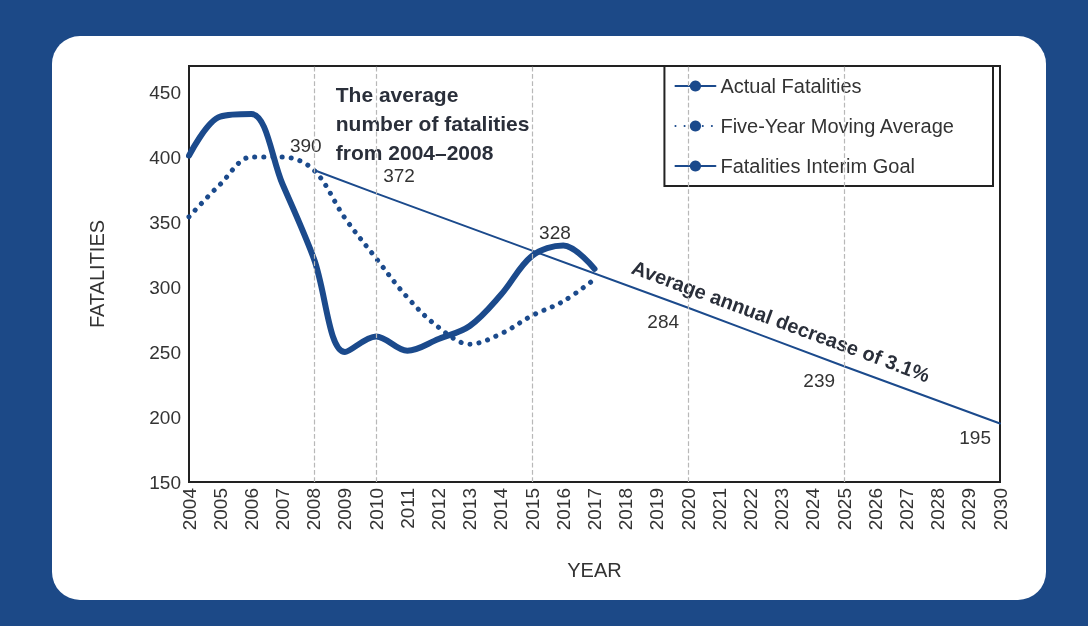  What do you see at coordinates (165, 482) in the screenshot?
I see `y-tick-label: 150` at bounding box center [165, 482].